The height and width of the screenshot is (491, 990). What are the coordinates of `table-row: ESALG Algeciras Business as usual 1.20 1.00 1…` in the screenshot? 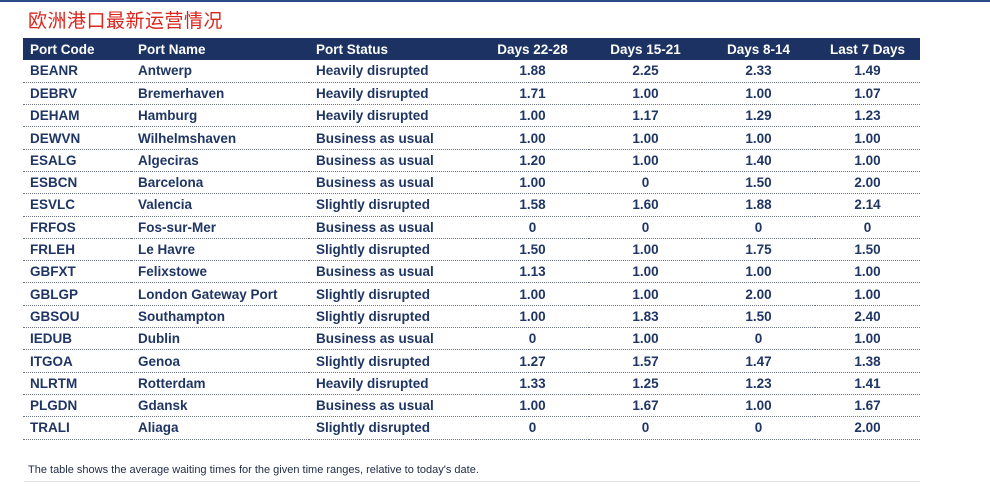 It's located at (471, 160).